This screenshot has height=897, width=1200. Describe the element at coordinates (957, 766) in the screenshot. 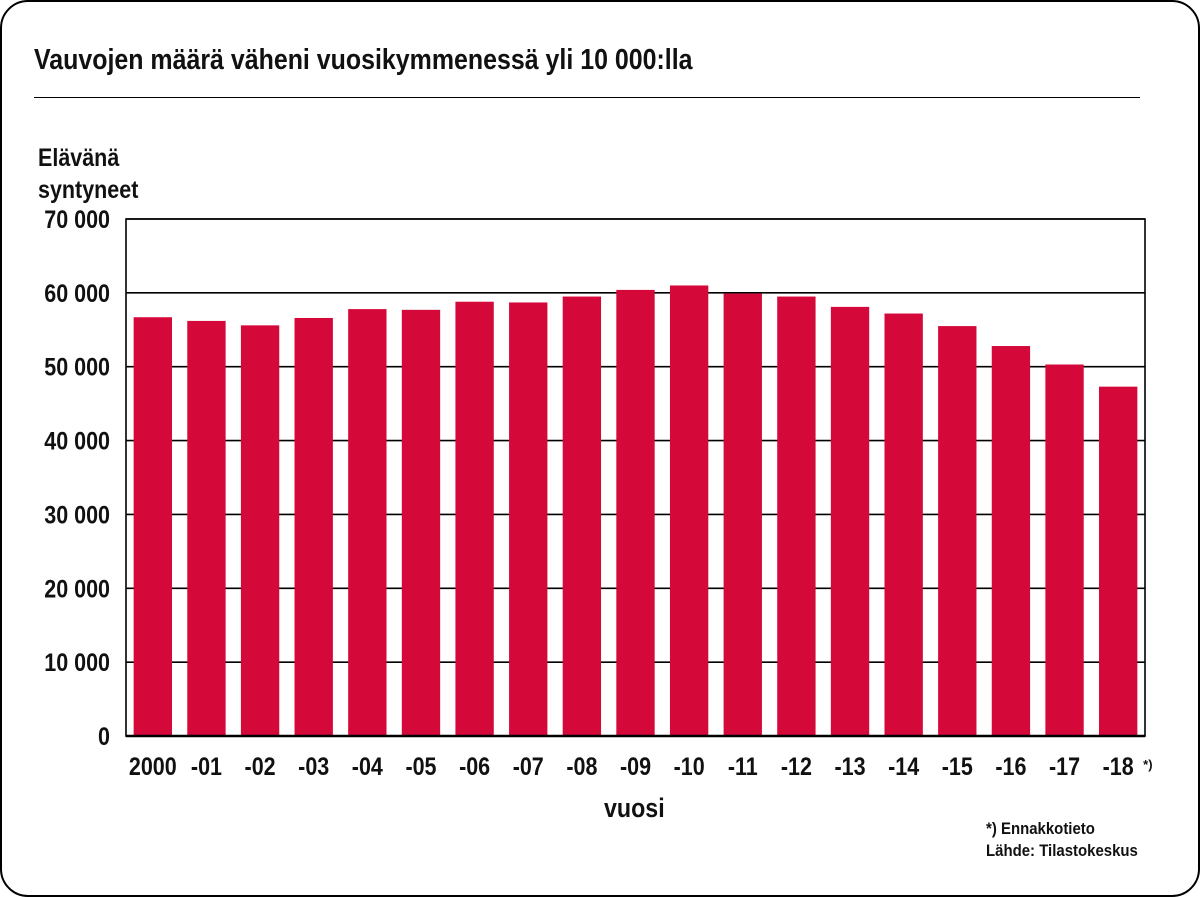

I see `x-tick-label: -15` at that location.